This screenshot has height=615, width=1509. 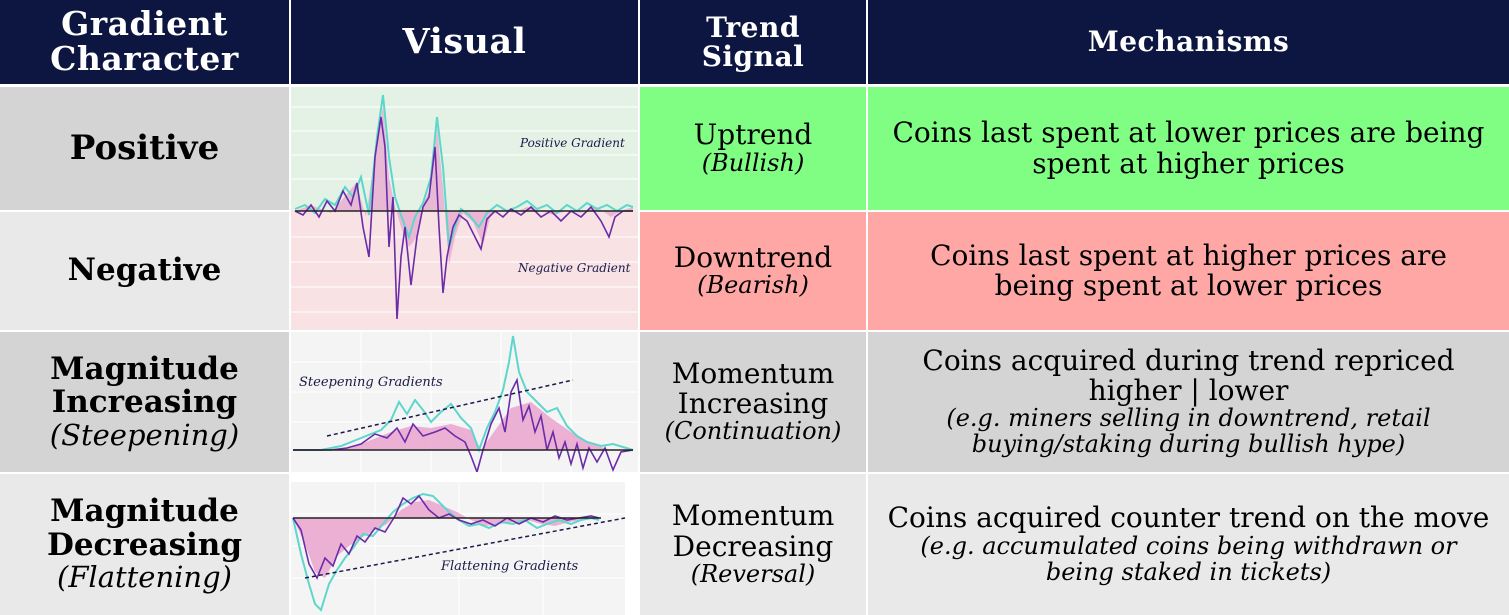 I want to click on character-sub-label: (Flattening), so click(x=144, y=577).